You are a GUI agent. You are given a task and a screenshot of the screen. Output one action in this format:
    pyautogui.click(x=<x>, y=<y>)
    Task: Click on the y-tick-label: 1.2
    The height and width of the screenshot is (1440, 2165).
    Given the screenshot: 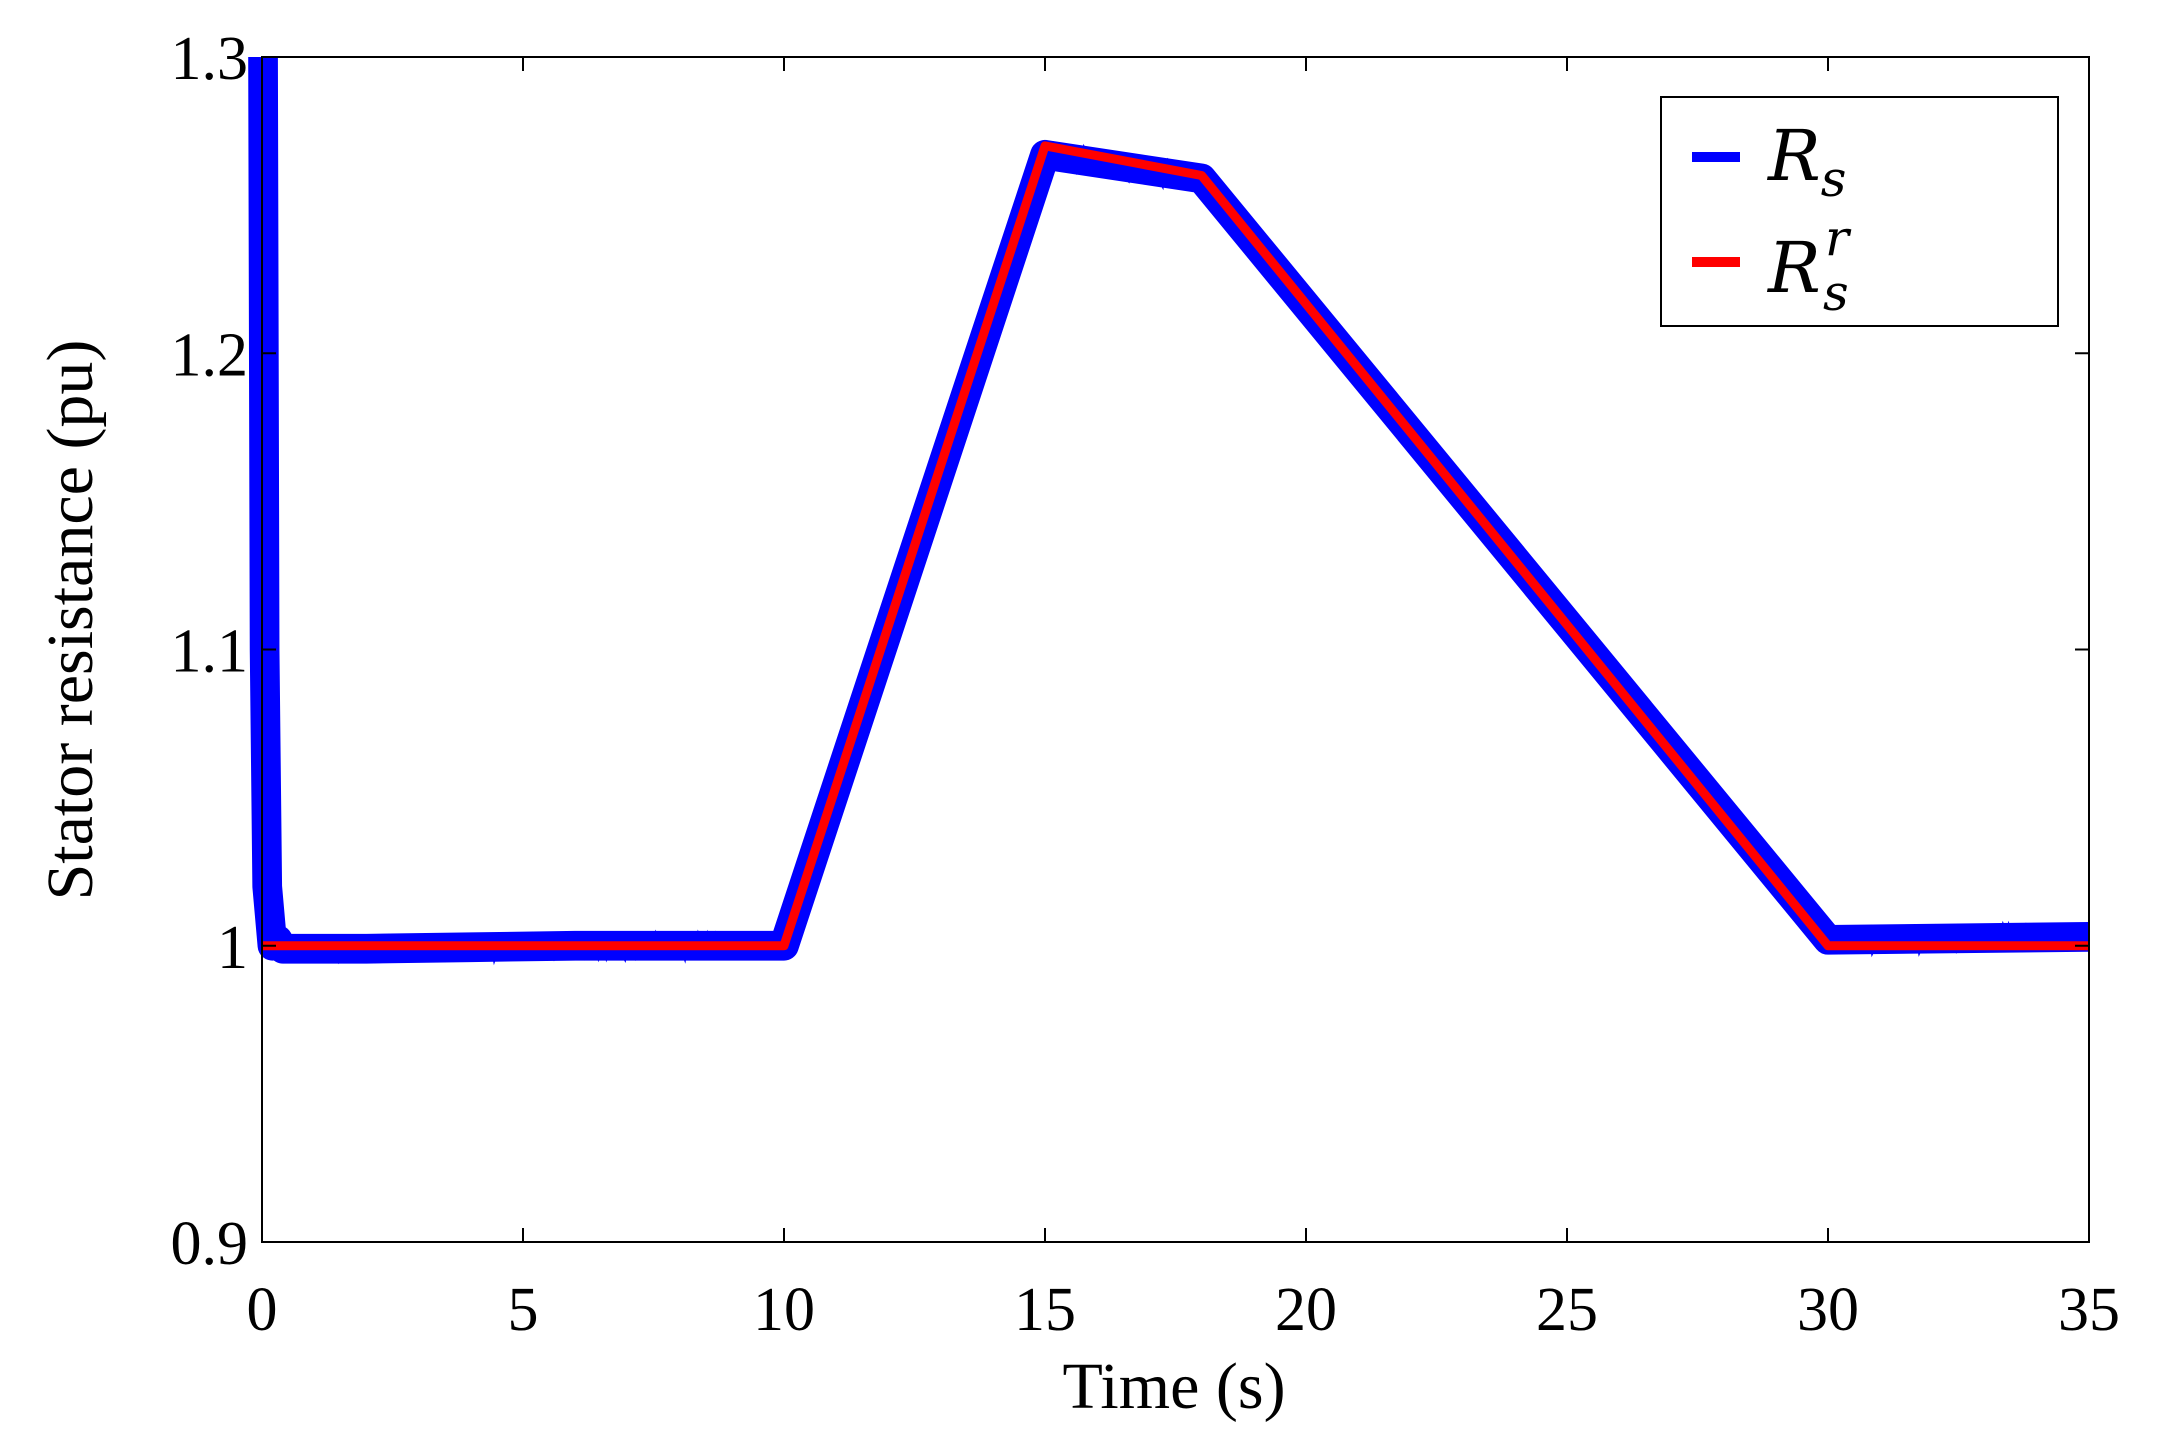 What is the action you would take?
    pyautogui.click(x=210, y=355)
    